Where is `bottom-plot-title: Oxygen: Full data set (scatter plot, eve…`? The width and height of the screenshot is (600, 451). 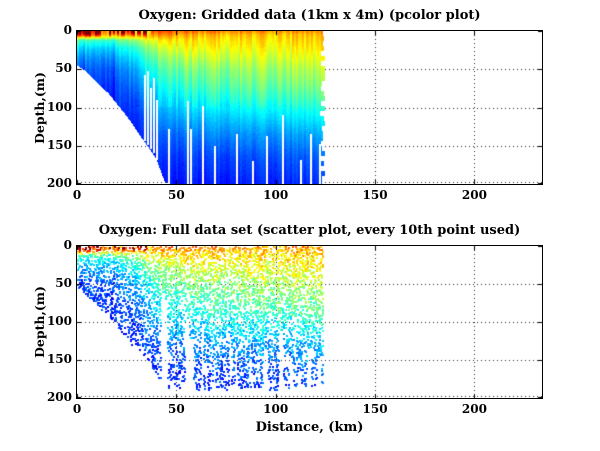 bottom-plot-title: Oxygen: Full data set (scatter plot, eve… is located at coordinates (309, 230).